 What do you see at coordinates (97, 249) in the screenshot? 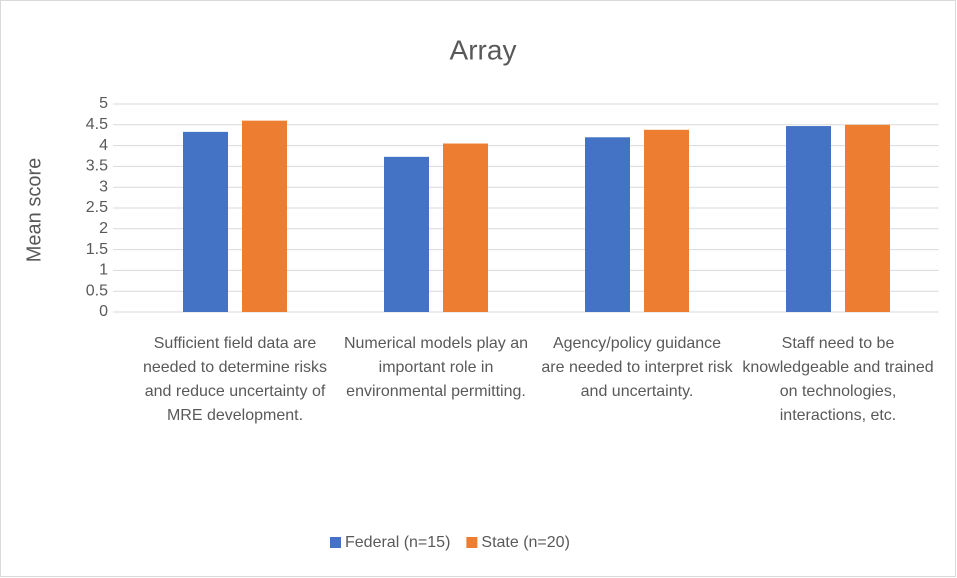
I see `y-tick-label: 1.5` at bounding box center [97, 249].